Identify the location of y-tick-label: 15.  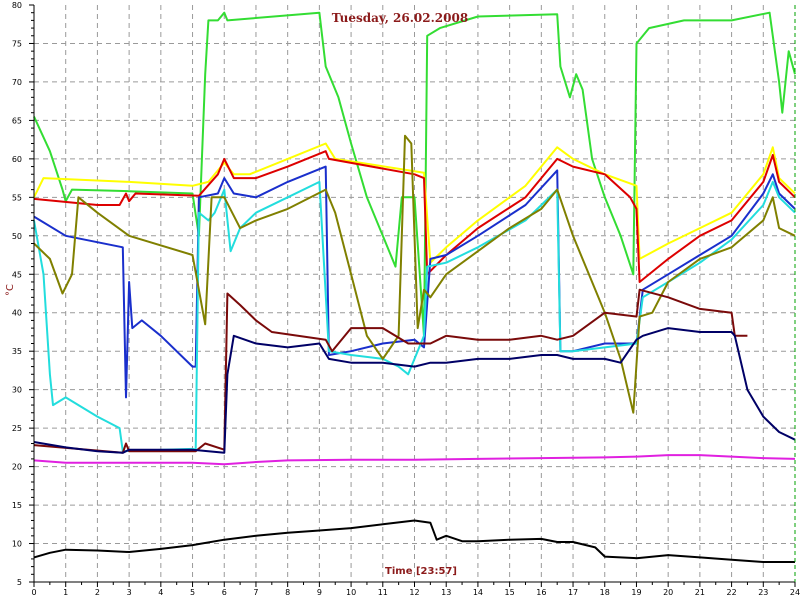
(17, 505).